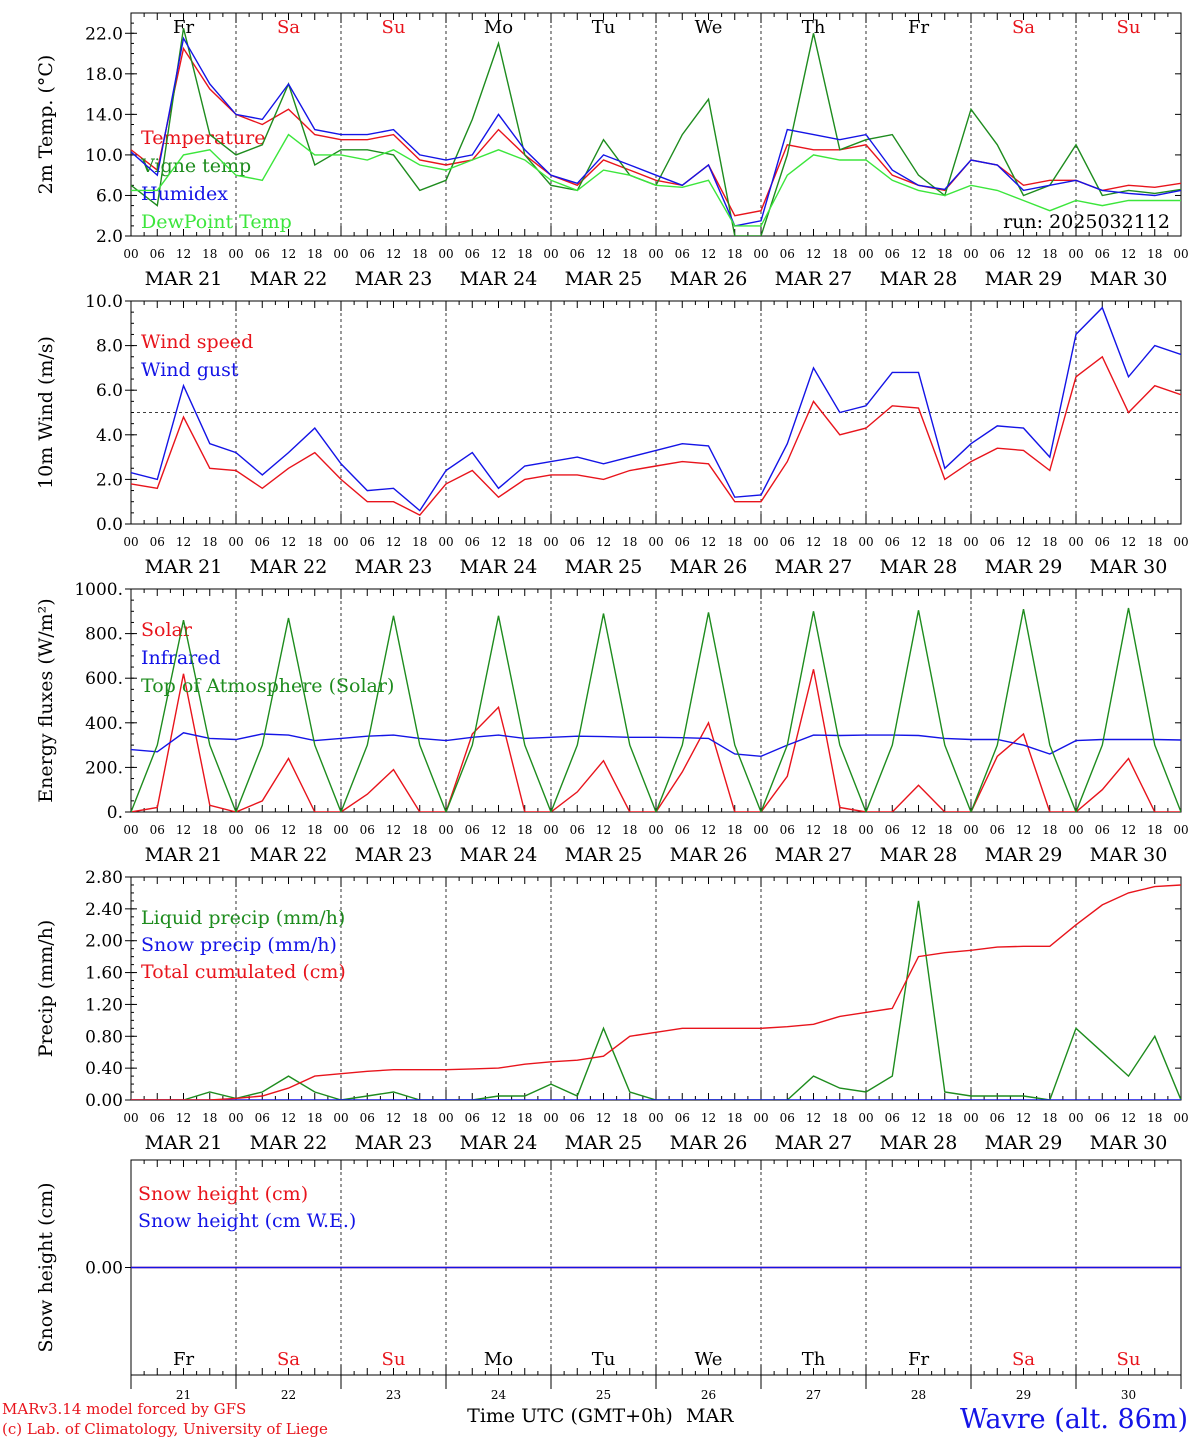 Image resolution: width=1194 pixels, height=1440 pixels. I want to click on y-tick-label: 1000., so click(98, 590).